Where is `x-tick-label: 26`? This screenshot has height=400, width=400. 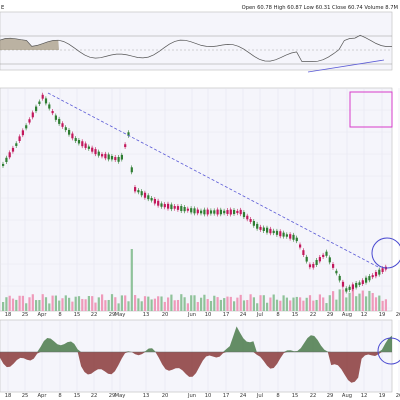 x-tick-label: 26 is located at coordinates (398, 315).